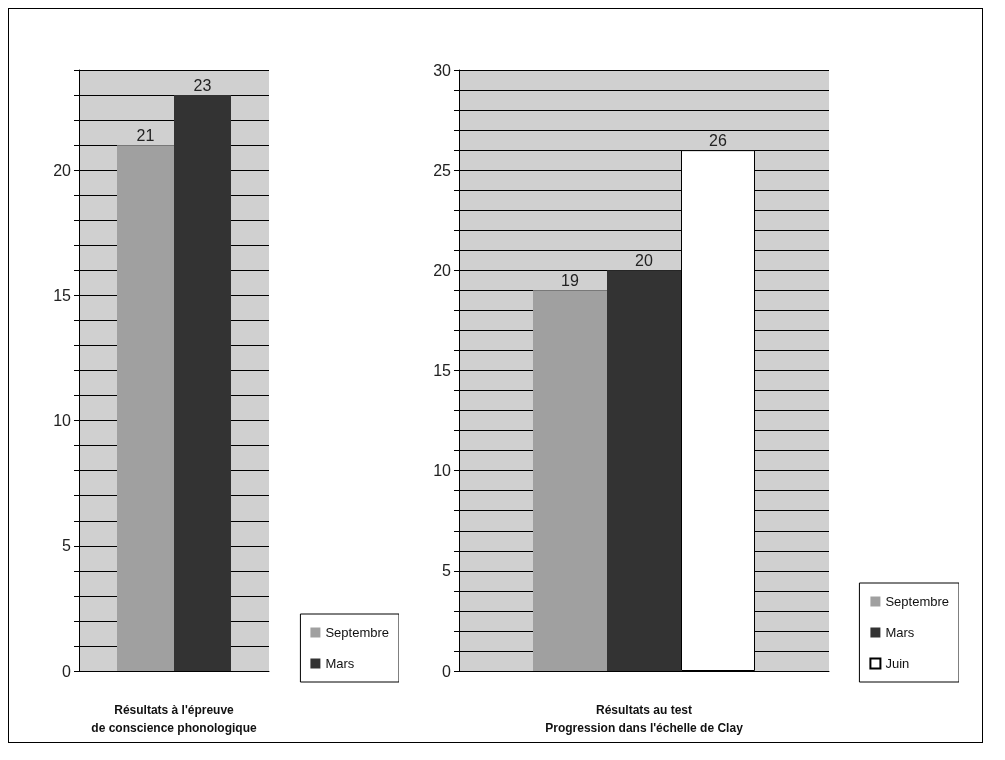  What do you see at coordinates (897, 663) in the screenshot?
I see `legend-label: Juin` at bounding box center [897, 663].